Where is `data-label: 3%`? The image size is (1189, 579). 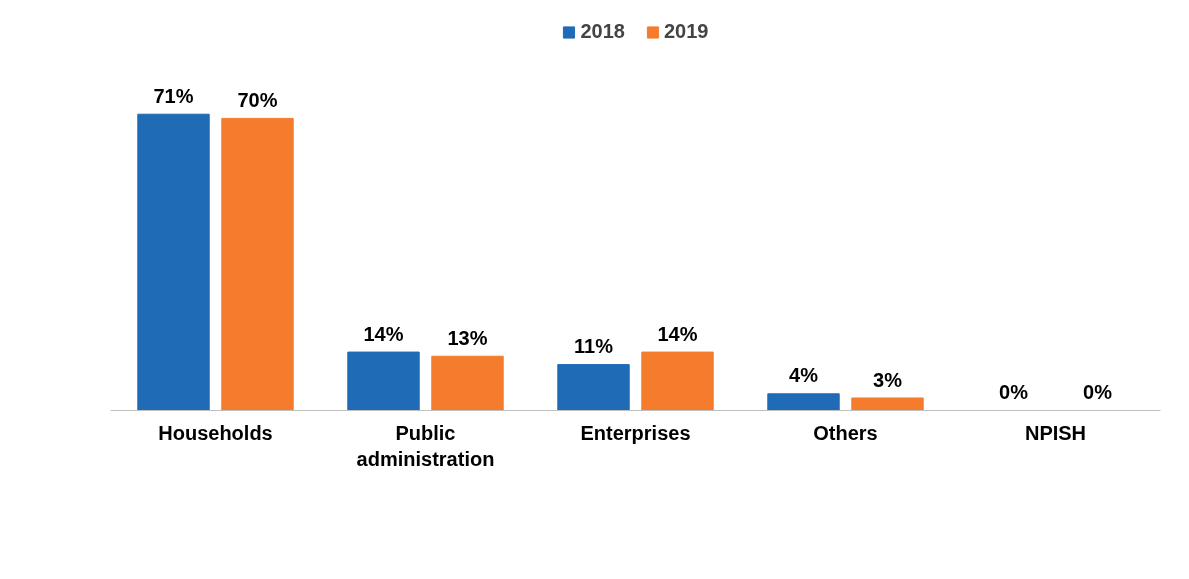
data-label: 3% is located at coordinates (888, 379).